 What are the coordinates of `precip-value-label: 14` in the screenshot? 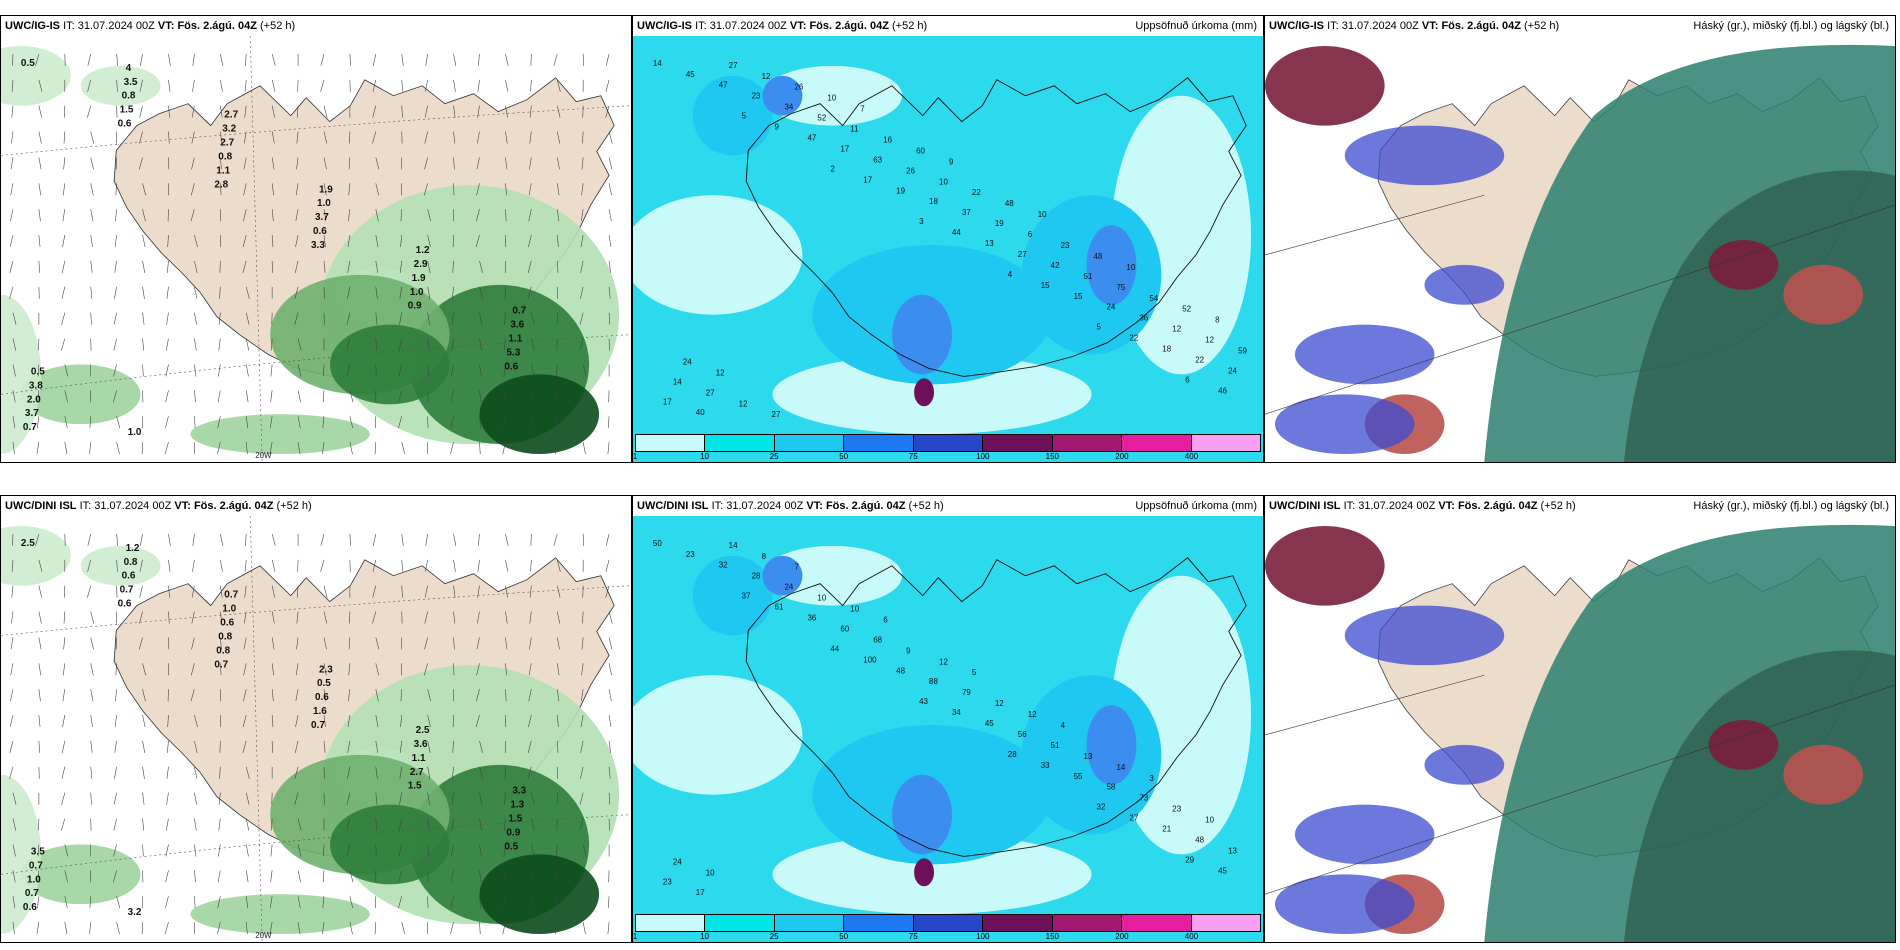 It's located at (1120, 767).